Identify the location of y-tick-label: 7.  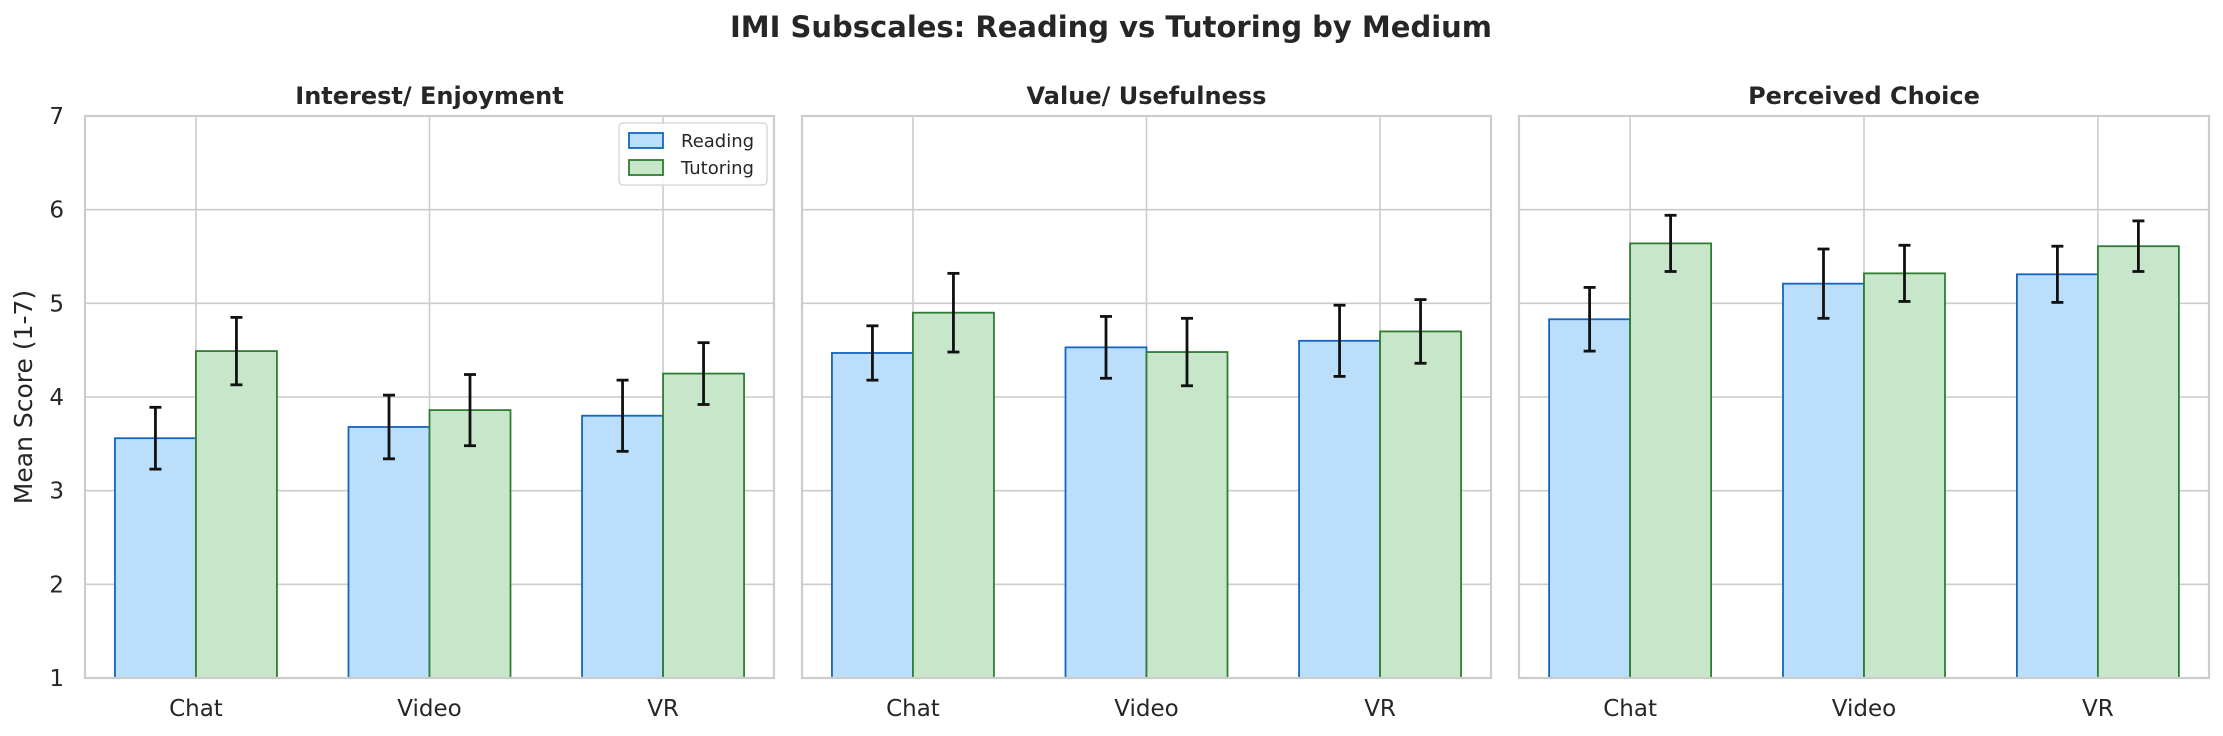
(56, 117).